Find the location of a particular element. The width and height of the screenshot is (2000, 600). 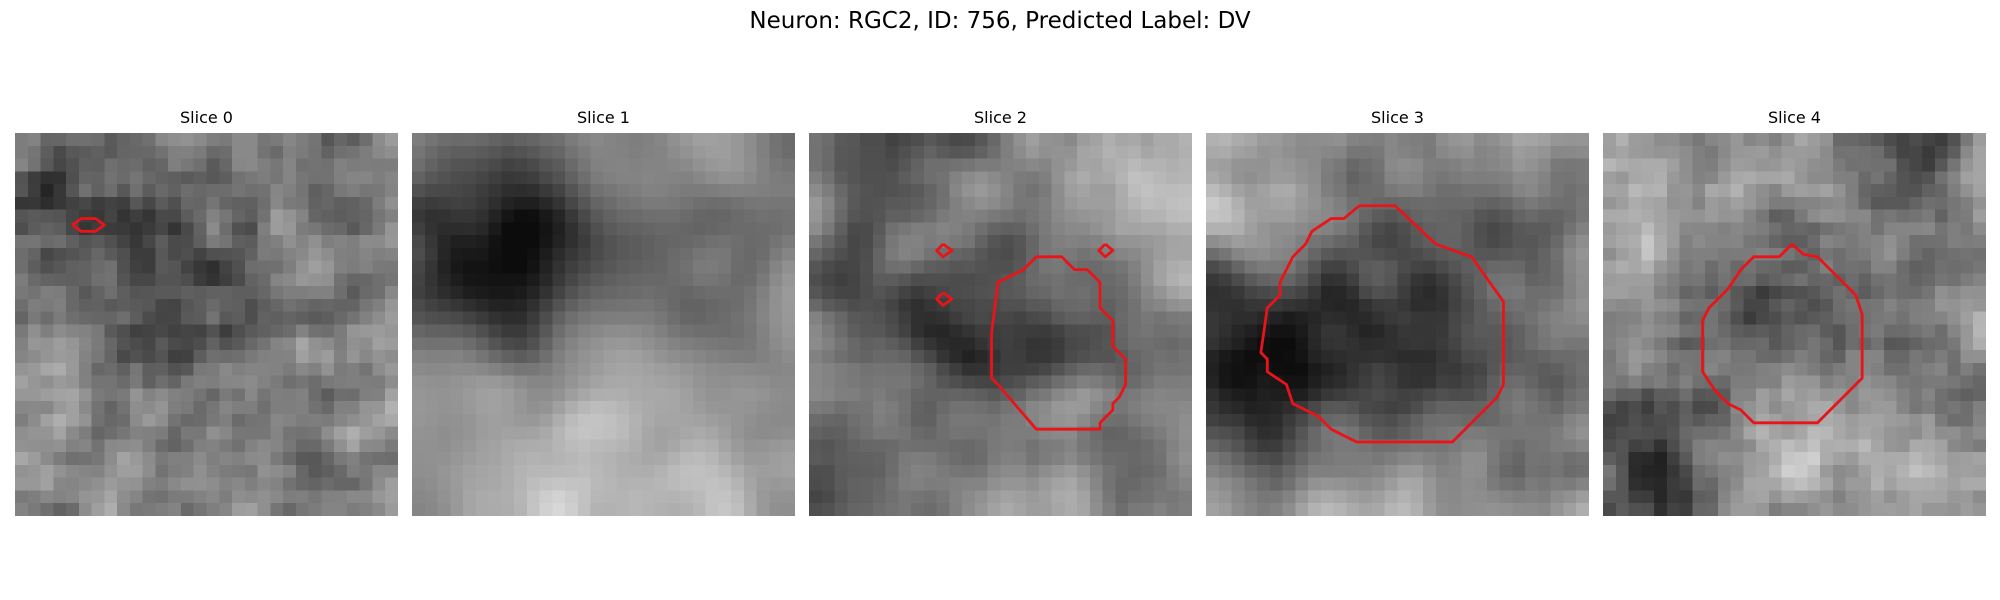

slice-panel-4: Slice 4 is located at coordinates (1794, 312).